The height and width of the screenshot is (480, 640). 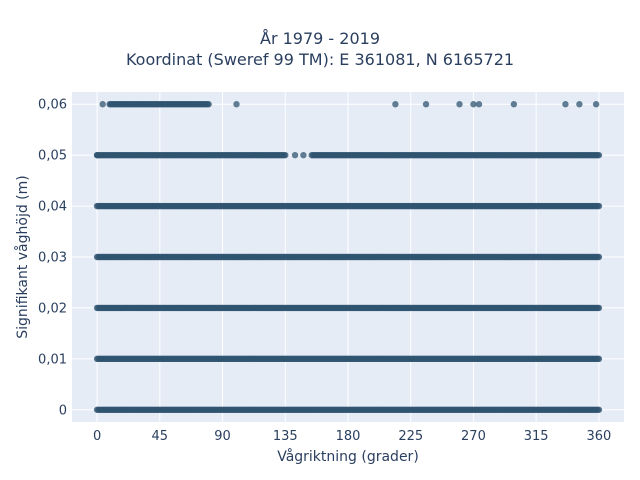 I want to click on x-tick-label: 180, so click(x=348, y=436).